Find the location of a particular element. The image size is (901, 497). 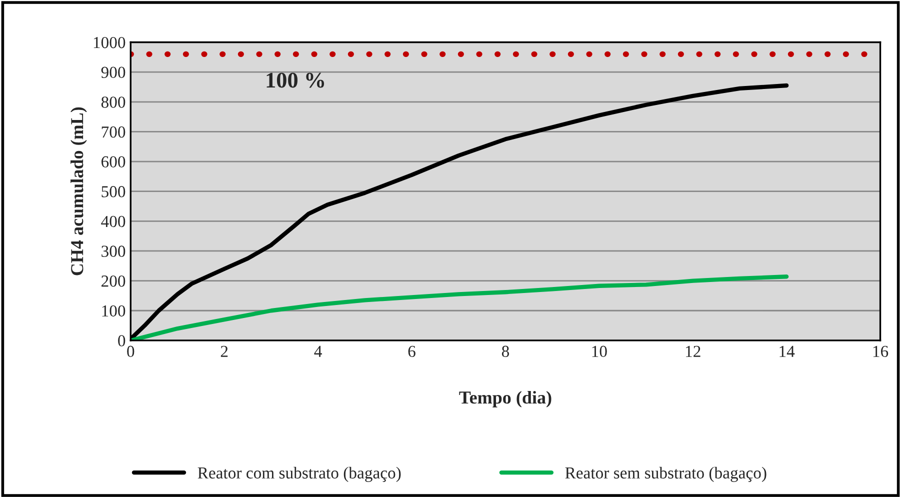

line-series is located at coordinates (459, 307).